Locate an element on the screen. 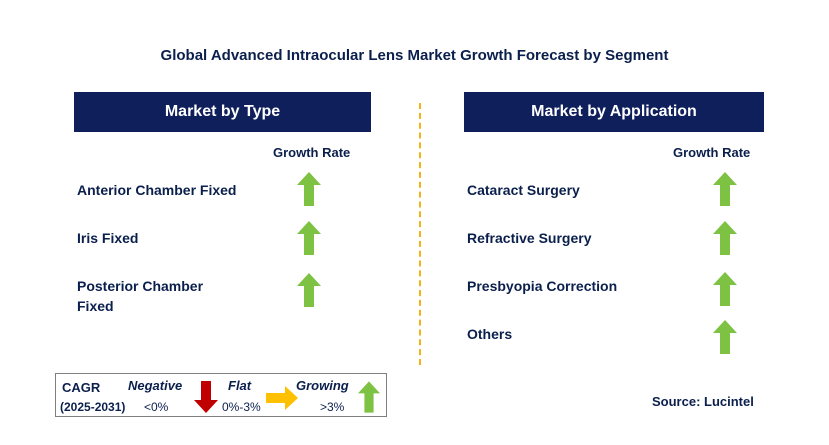  application-item-label: Refractive Surgery is located at coordinates (529, 238).